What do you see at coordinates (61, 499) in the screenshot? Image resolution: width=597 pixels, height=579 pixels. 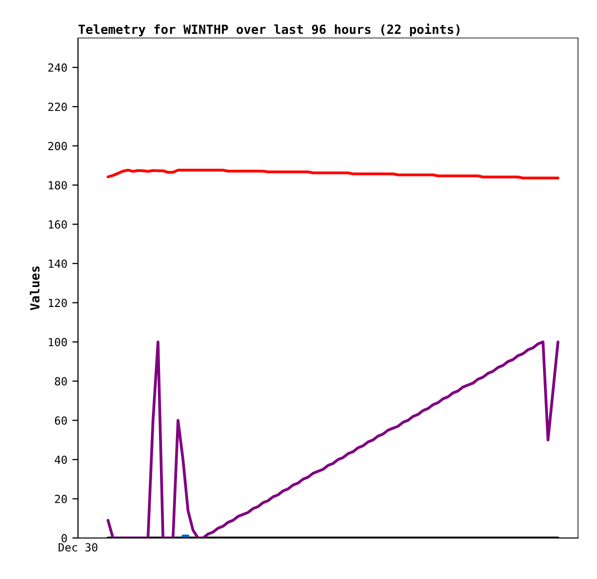 I see `y-tick-label: 20` at bounding box center [61, 499].